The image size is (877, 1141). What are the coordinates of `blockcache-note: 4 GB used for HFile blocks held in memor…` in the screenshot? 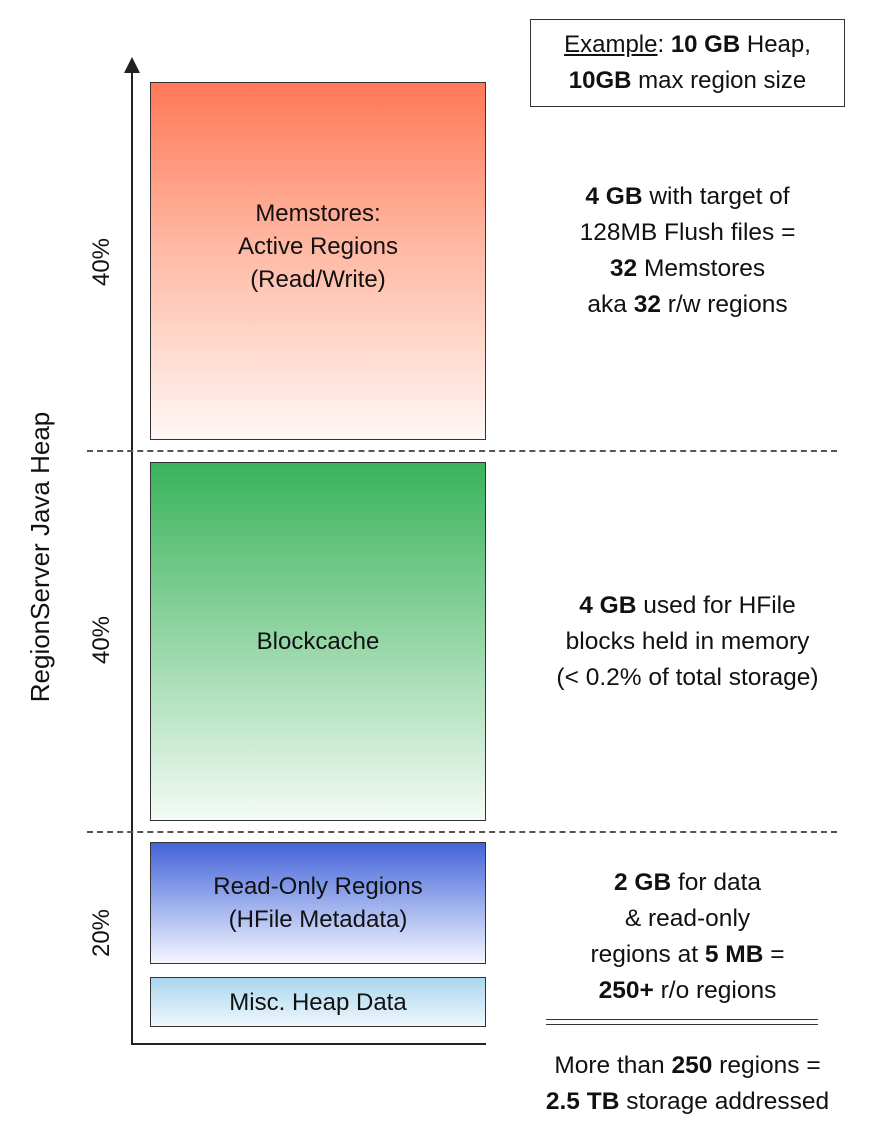 It's located at (687, 642).